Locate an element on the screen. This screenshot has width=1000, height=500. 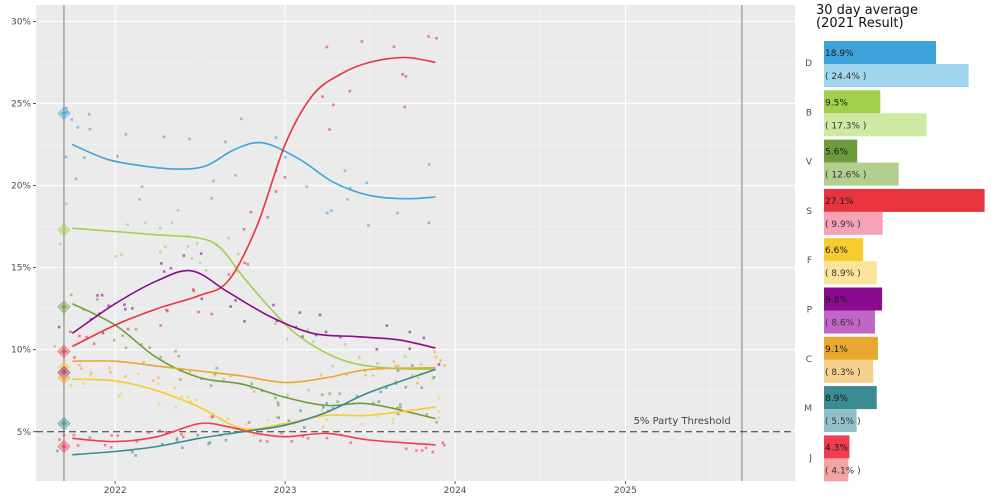
result-value-label: ( 4.1% ) is located at coordinates (843, 471).